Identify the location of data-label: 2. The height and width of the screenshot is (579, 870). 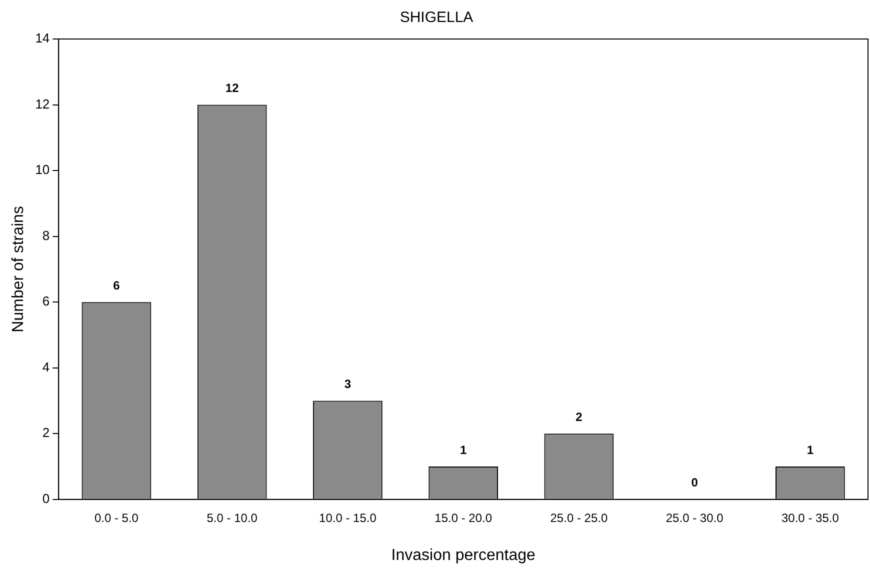
(579, 417).